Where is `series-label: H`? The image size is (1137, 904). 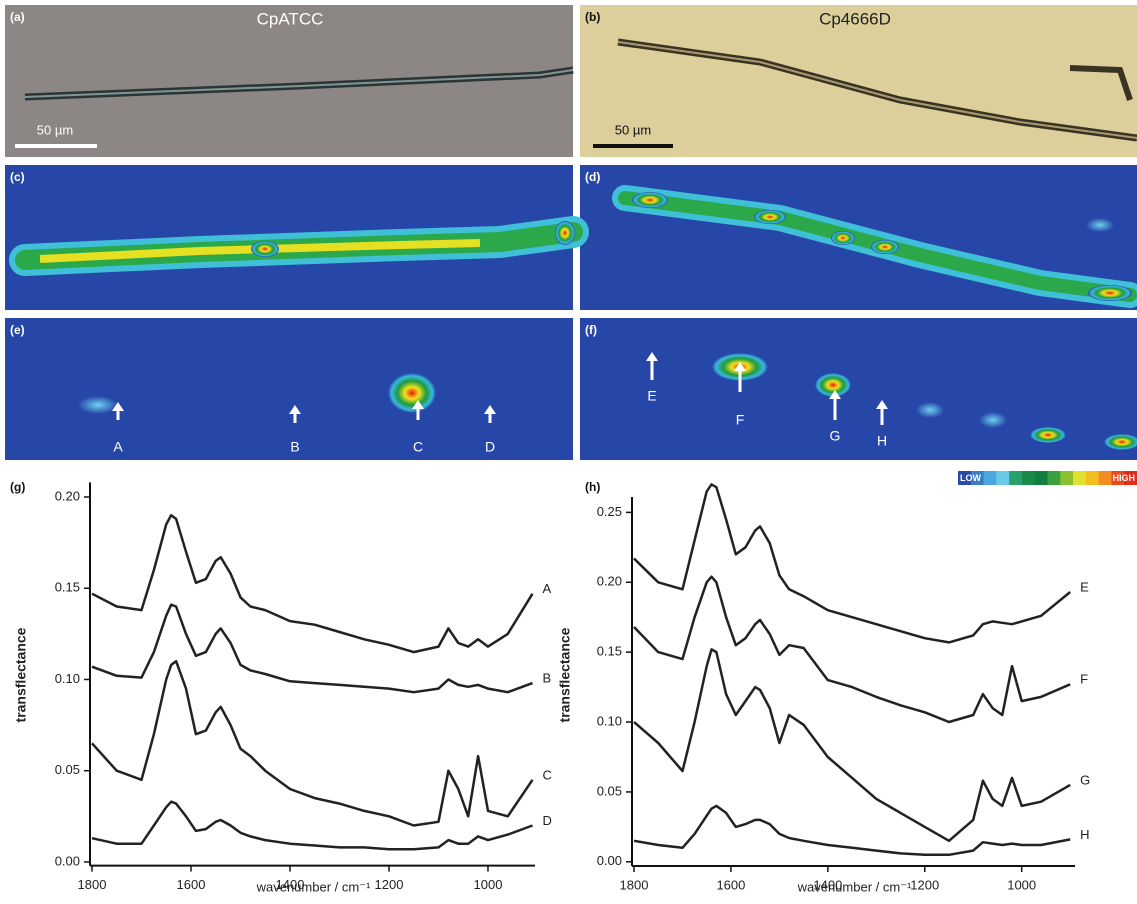 series-label: H is located at coordinates (1084, 834).